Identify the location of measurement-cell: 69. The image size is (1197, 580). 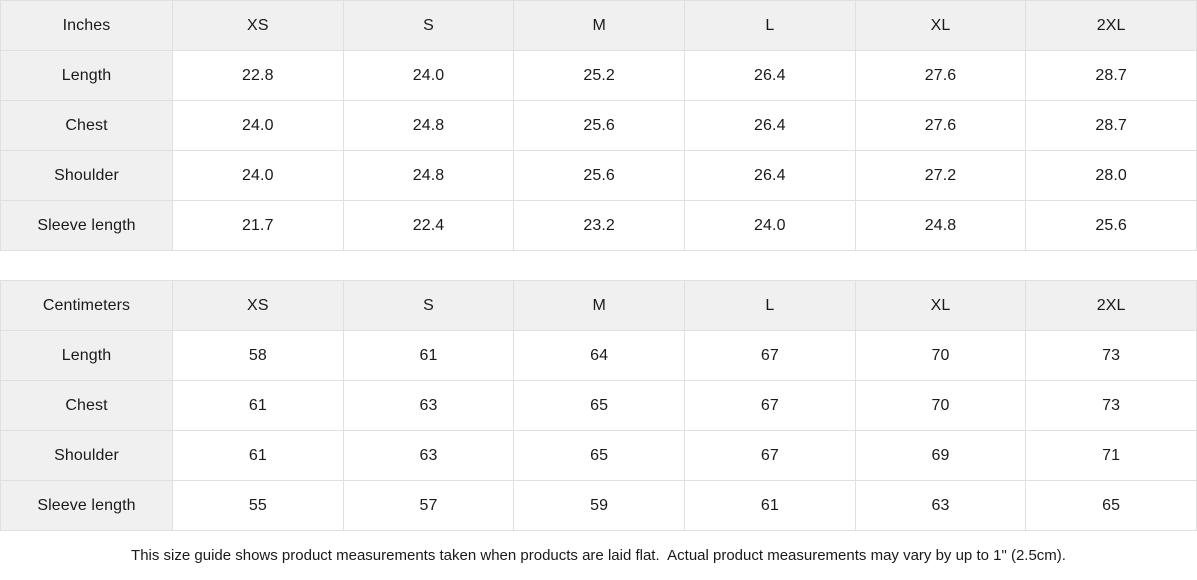
(941, 456).